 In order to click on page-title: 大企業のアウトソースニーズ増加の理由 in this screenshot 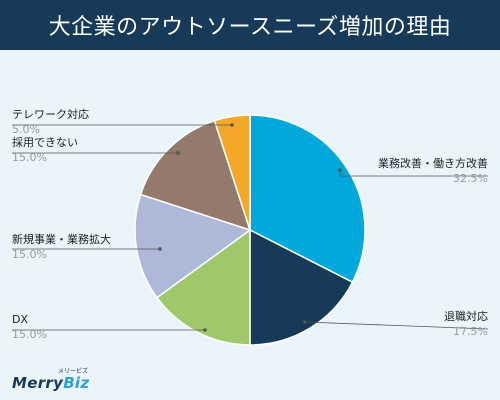, I will do `click(250, 27)`.